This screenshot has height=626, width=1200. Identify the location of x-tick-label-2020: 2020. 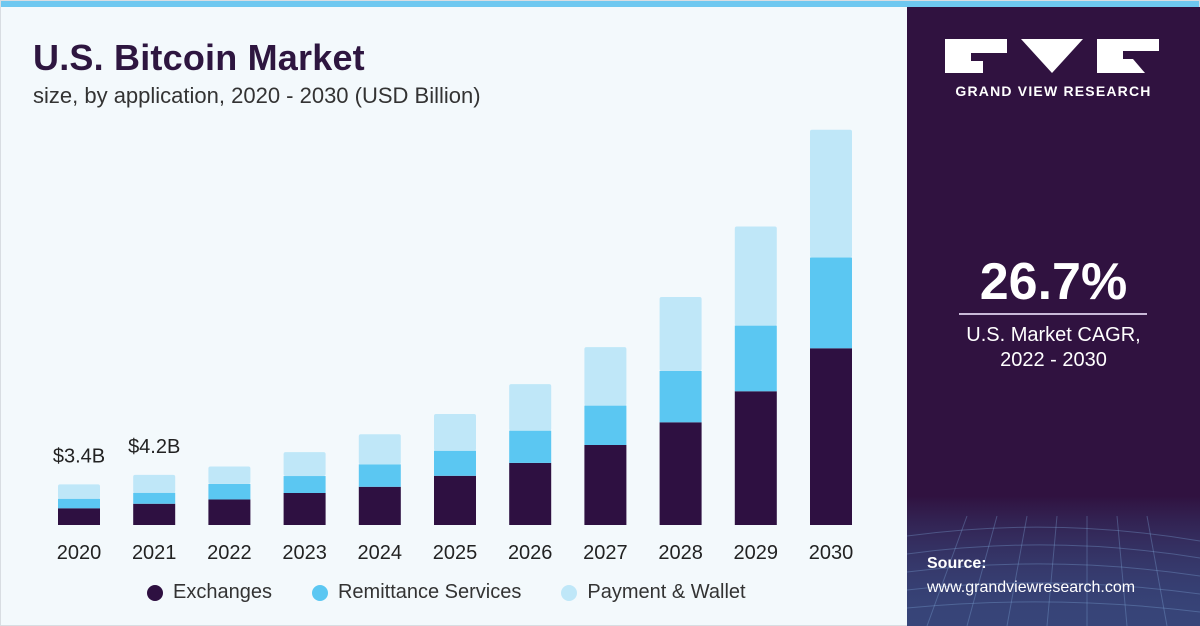
(79, 553).